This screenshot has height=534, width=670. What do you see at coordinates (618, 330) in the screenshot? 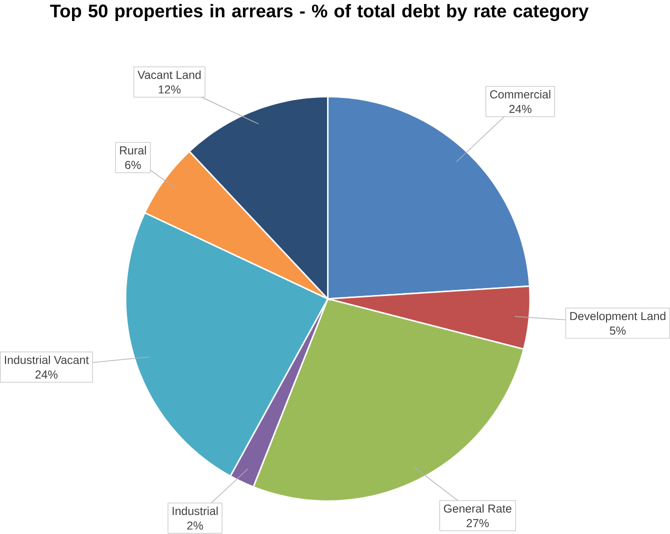
I see `data-label: 5%` at bounding box center [618, 330].